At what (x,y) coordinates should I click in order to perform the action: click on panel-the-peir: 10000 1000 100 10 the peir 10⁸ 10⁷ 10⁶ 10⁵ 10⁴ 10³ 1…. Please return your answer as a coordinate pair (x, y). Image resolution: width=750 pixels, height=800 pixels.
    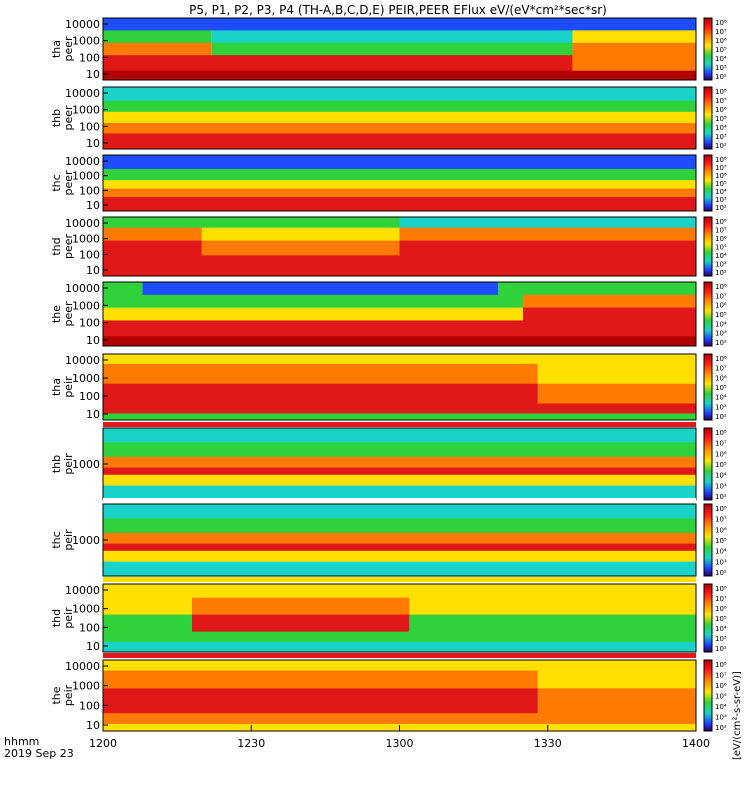
    Looking at the image, I should click on (388, 695).